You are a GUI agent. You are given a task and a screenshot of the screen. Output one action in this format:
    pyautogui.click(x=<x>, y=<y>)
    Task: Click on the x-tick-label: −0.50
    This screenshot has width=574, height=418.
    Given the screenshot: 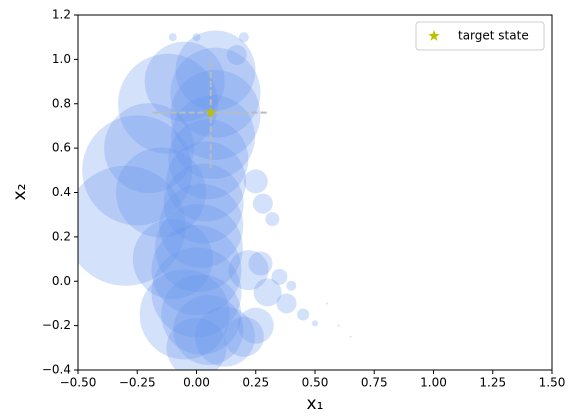 What is the action you would take?
    pyautogui.click(x=78, y=383)
    